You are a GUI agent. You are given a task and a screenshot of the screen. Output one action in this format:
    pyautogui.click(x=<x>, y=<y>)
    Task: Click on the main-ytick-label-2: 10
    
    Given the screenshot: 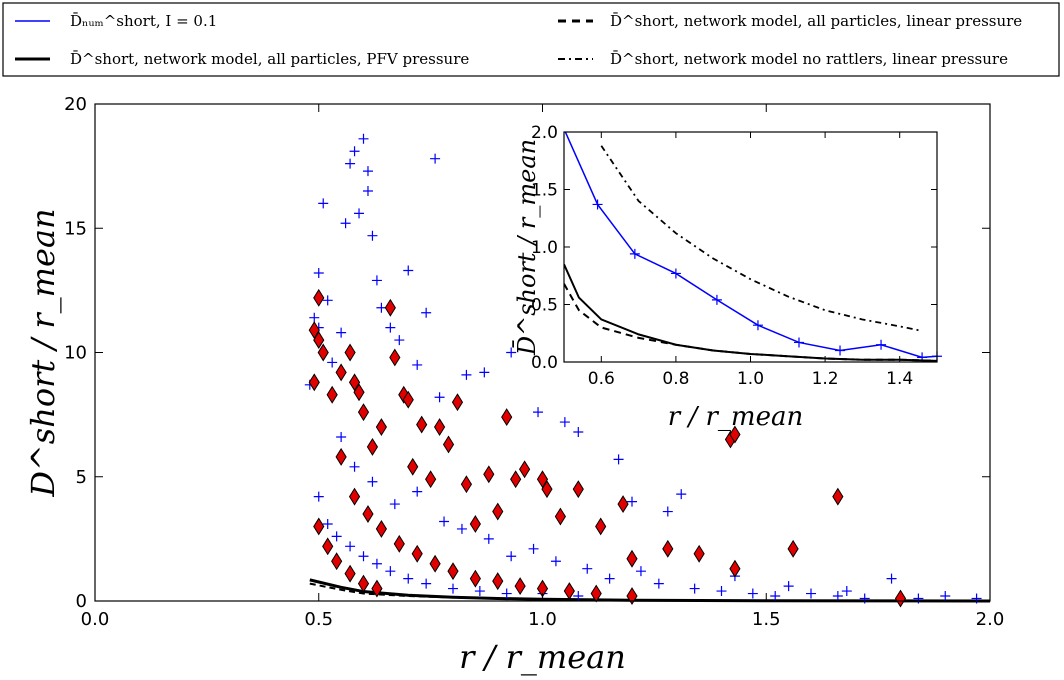 What is the action you would take?
    pyautogui.click(x=75, y=353)
    